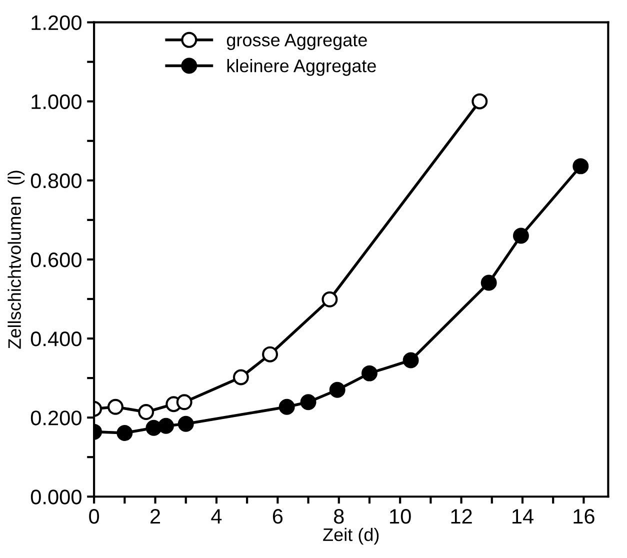 This screenshot has height=558, width=627. I want to click on y-tick-label: 0.200, so click(56, 418).